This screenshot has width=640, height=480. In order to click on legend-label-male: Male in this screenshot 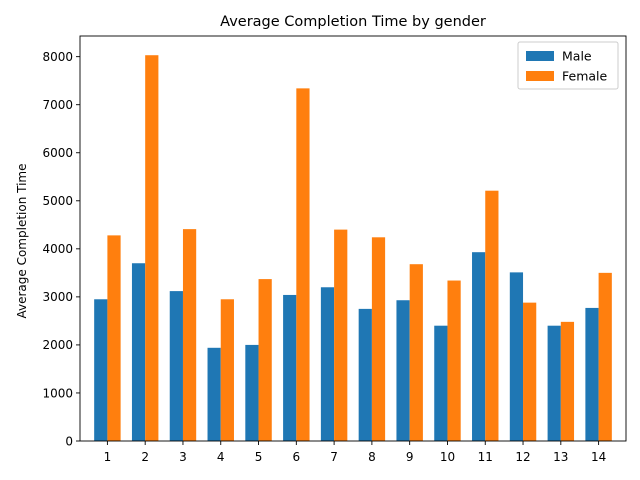, I will do `click(577, 56)`.